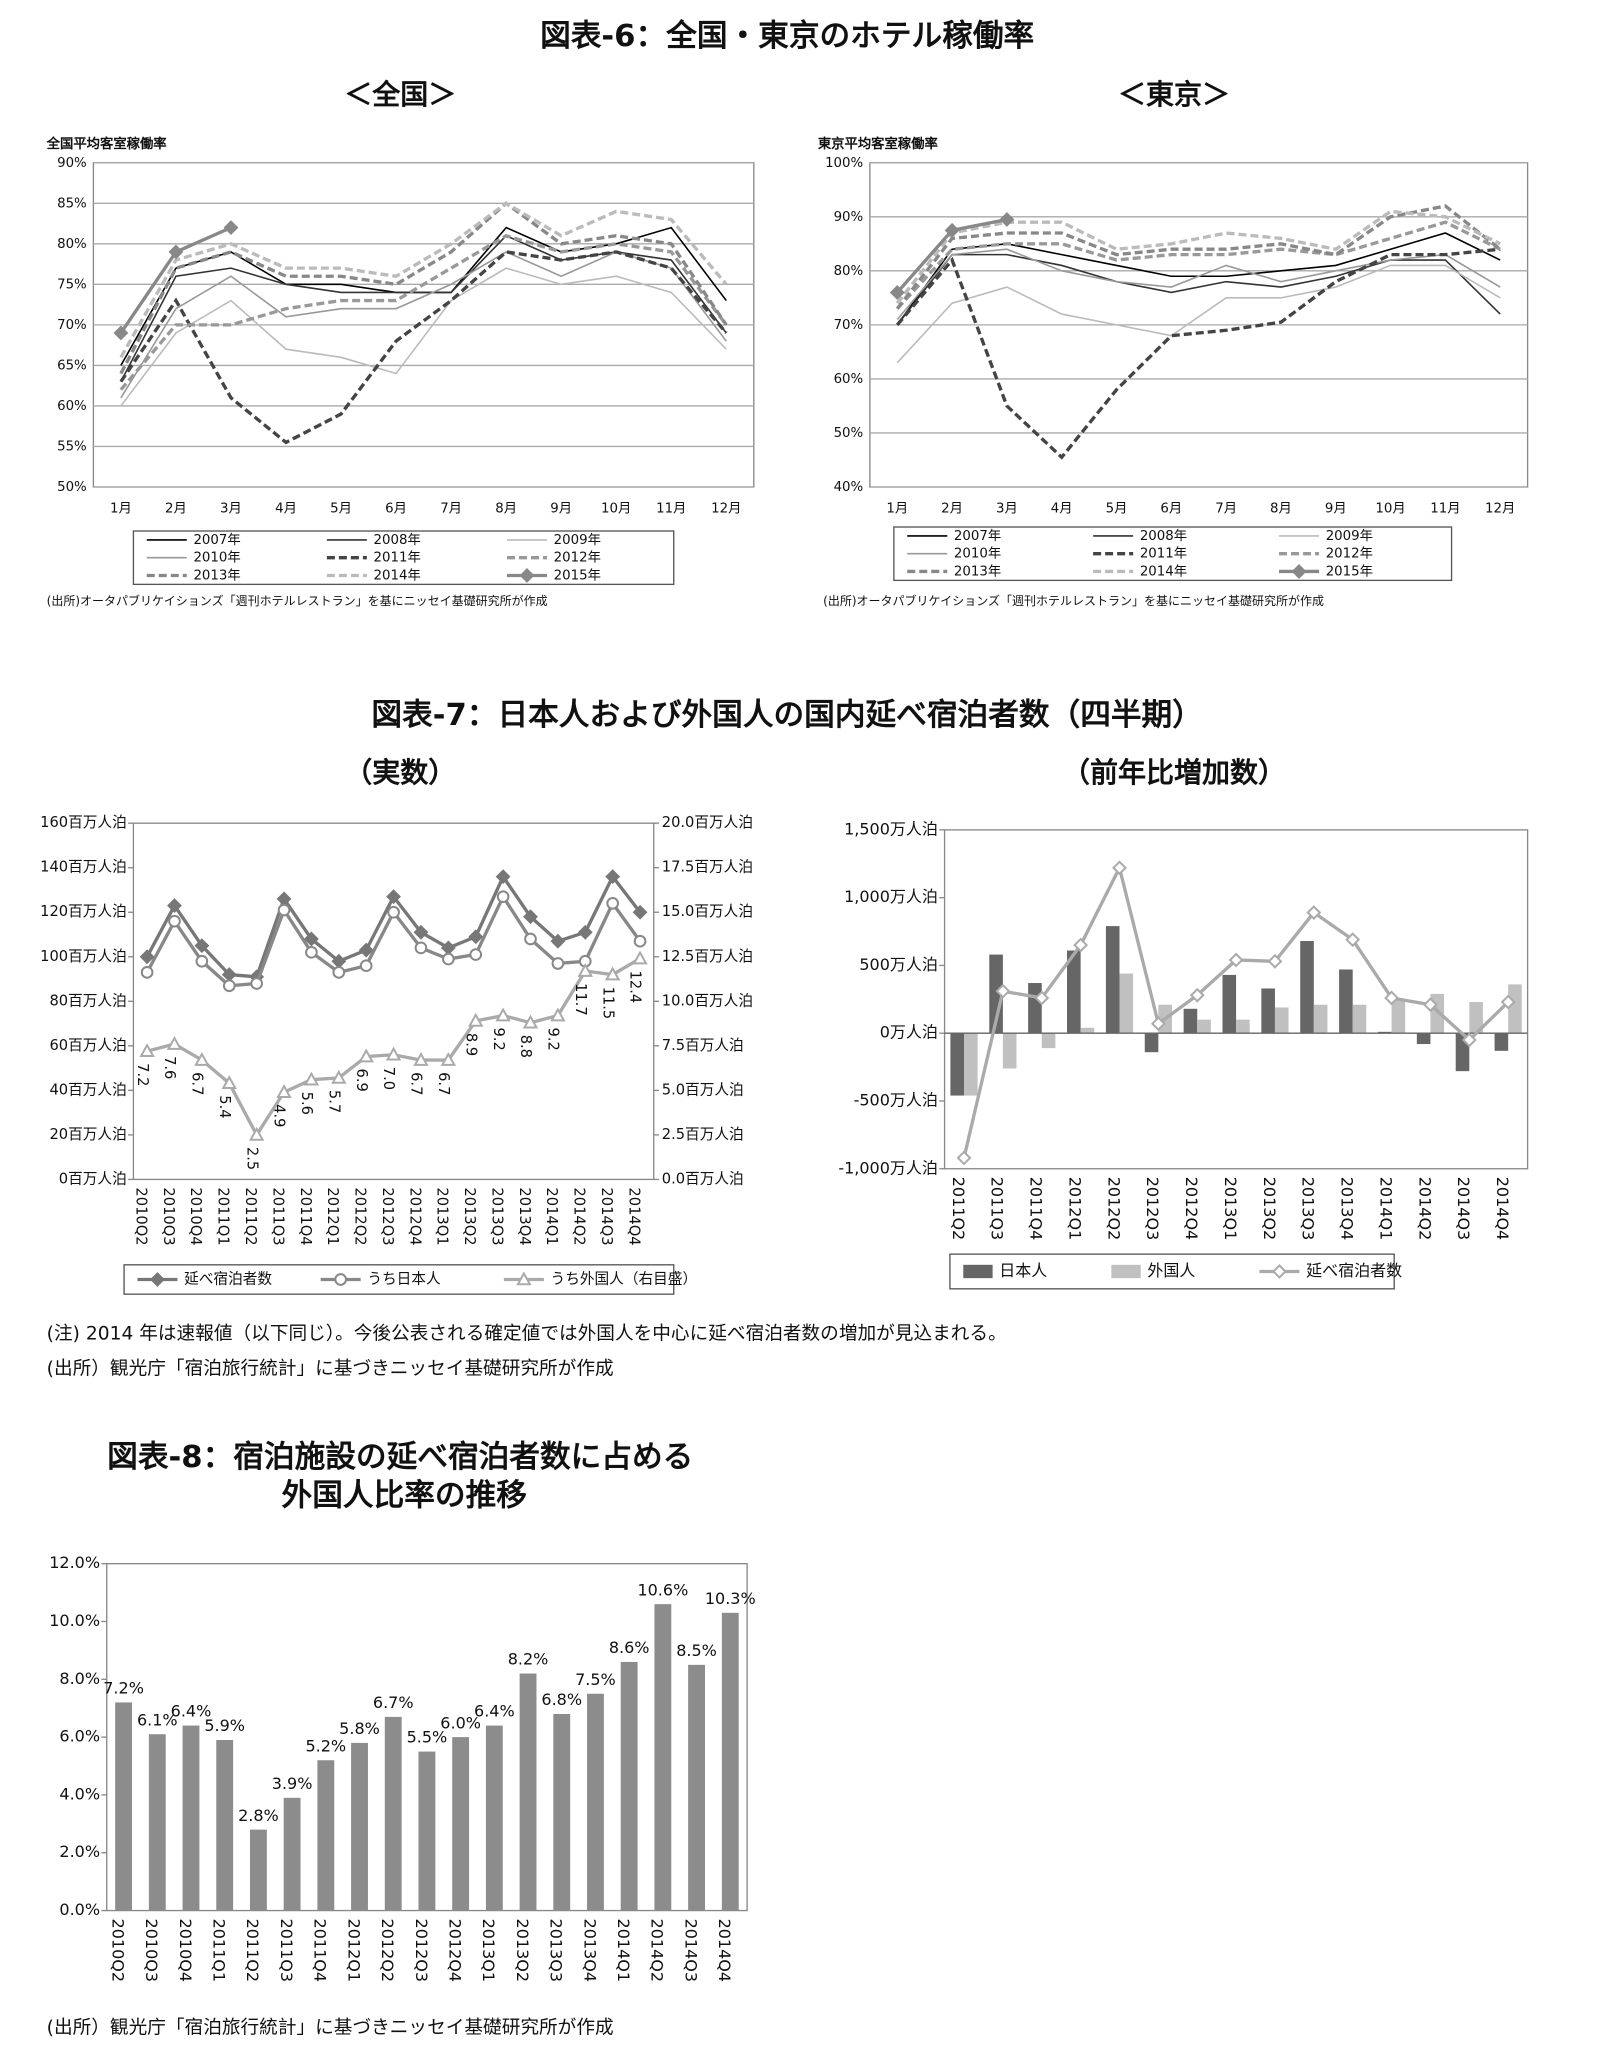 The height and width of the screenshot is (2072, 1621). I want to click on y-tick-label: 1,500万人泊, so click(891, 828).